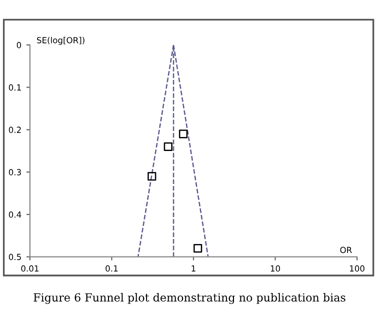  Describe the element at coordinates (190, 298) in the screenshot. I see `caption: Figure 6 Funnel plot demonstrating no publication bias` at that location.